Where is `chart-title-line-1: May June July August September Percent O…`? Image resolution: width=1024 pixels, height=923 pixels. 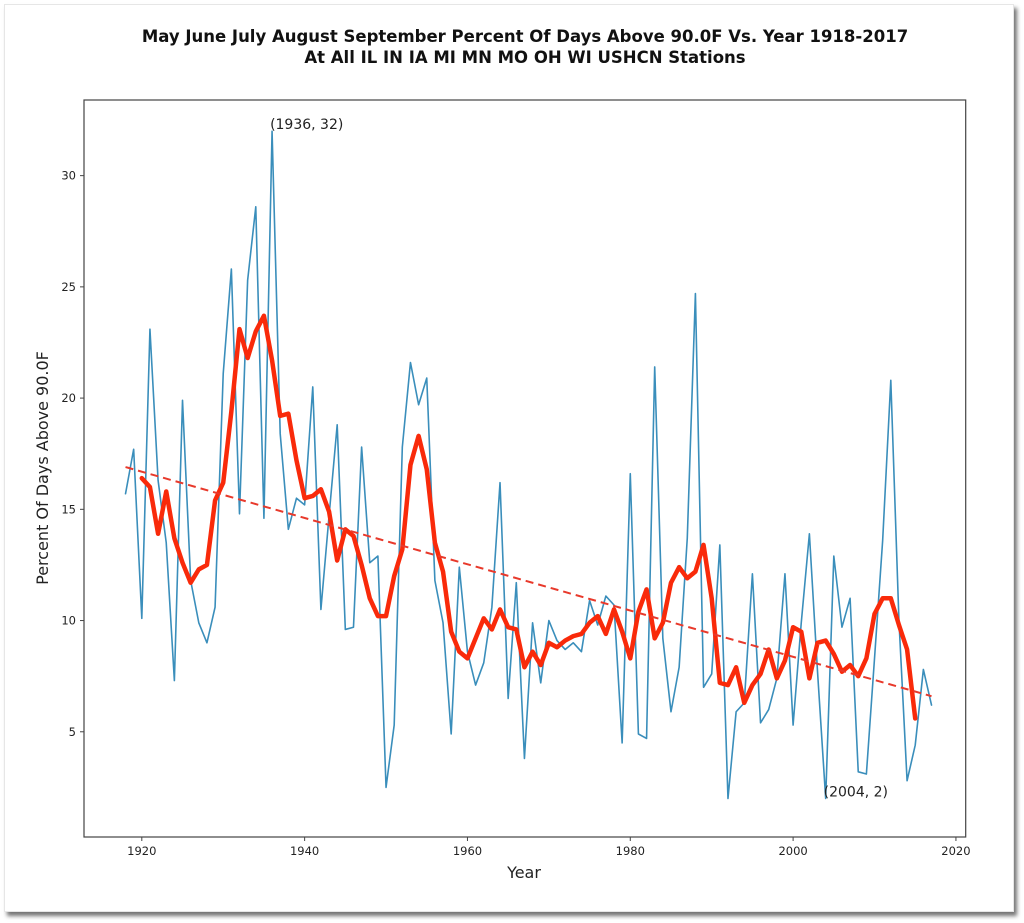
chart-title-line-1: May June July August September Percent O… is located at coordinates (525, 36).